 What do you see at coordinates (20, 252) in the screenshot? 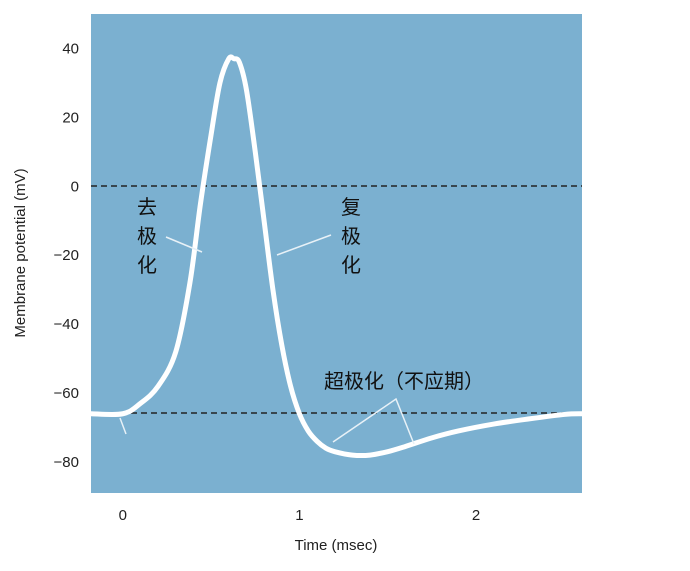
I see `y-axis-label: Membrane potential (mV)` at bounding box center [20, 252].